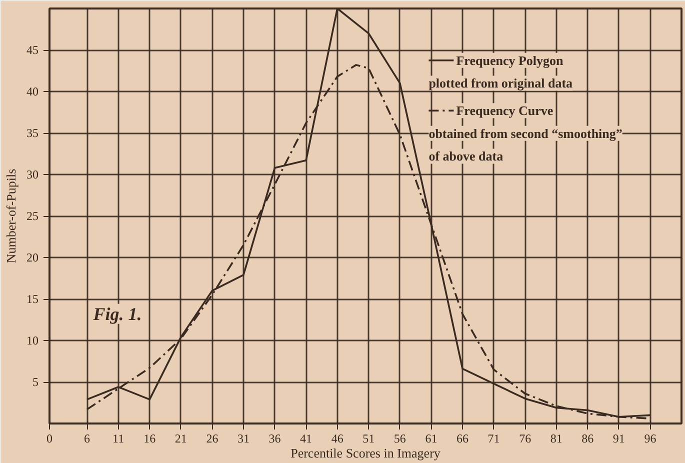  What do you see at coordinates (32, 50) in the screenshot?
I see `y-tick-label: 45` at bounding box center [32, 50].